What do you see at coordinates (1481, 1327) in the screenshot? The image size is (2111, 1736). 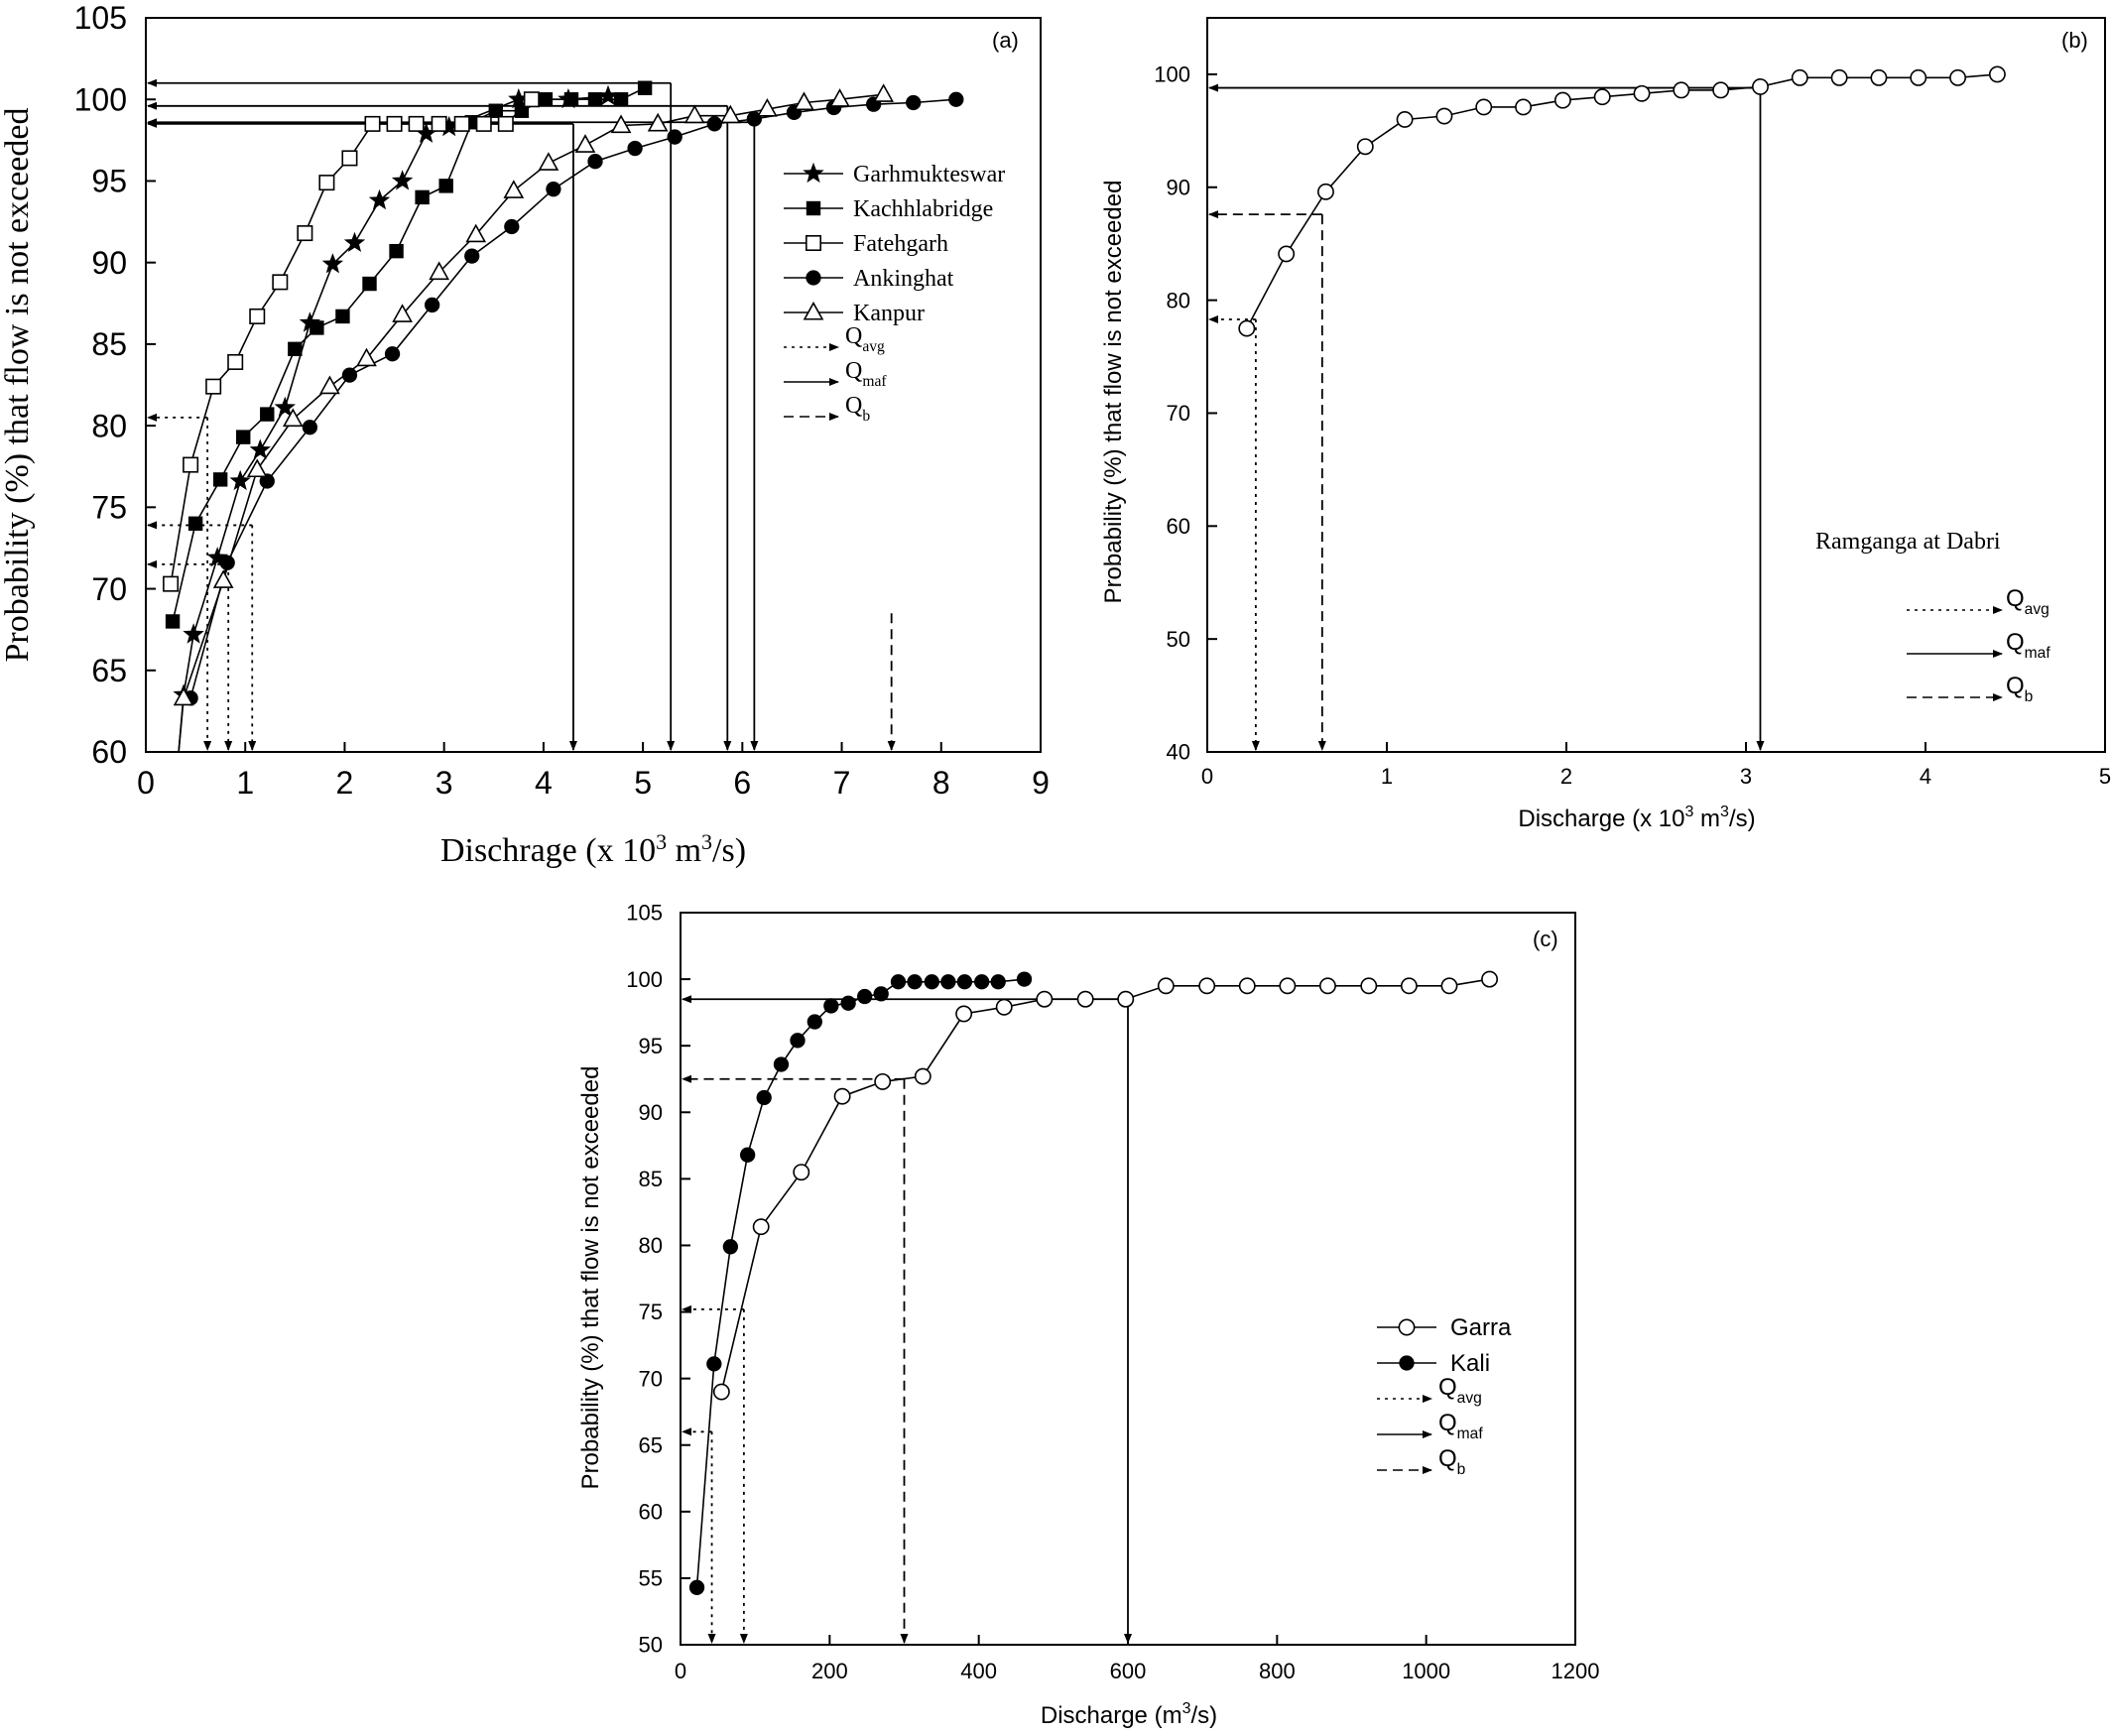 I see `legend-label: Garra` at bounding box center [1481, 1327].